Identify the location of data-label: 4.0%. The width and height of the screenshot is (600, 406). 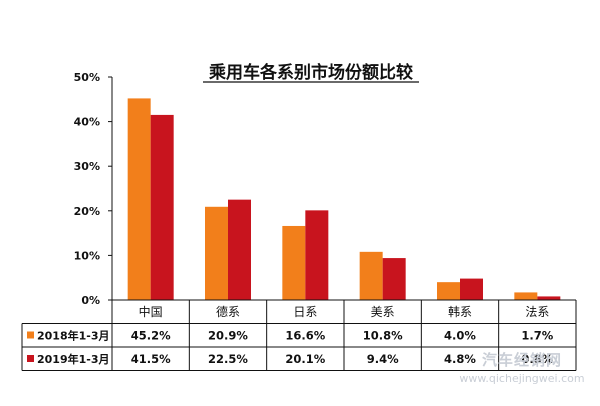
(460, 336).